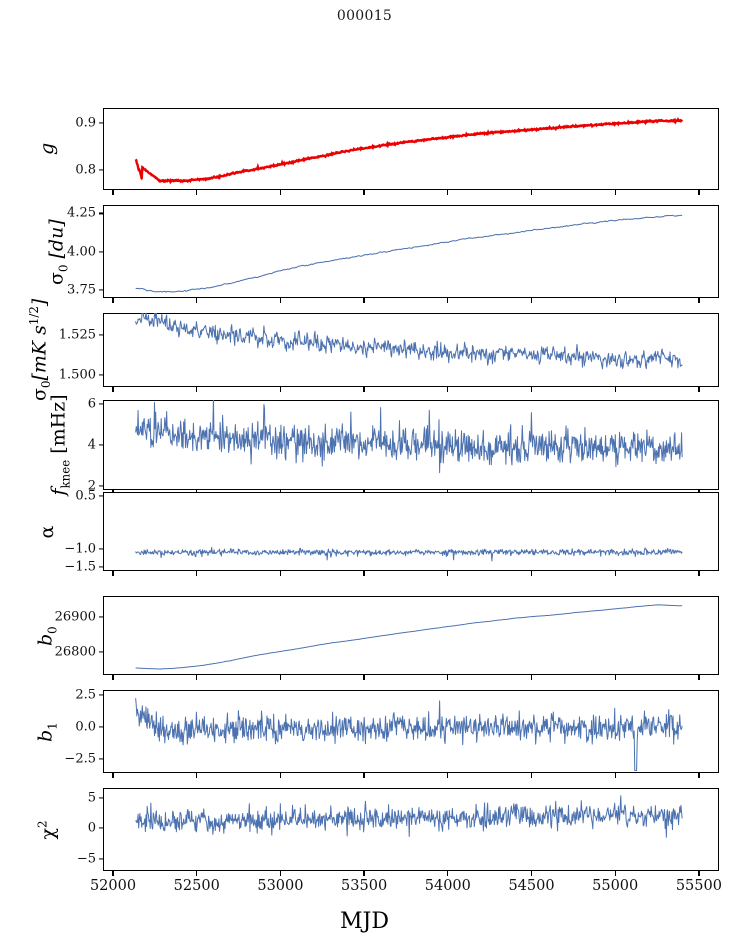 Image resolution: width=729 pixels, height=944 pixels. What do you see at coordinates (75, 617) in the screenshot?
I see `y-tick-label: 26900` at bounding box center [75, 617].